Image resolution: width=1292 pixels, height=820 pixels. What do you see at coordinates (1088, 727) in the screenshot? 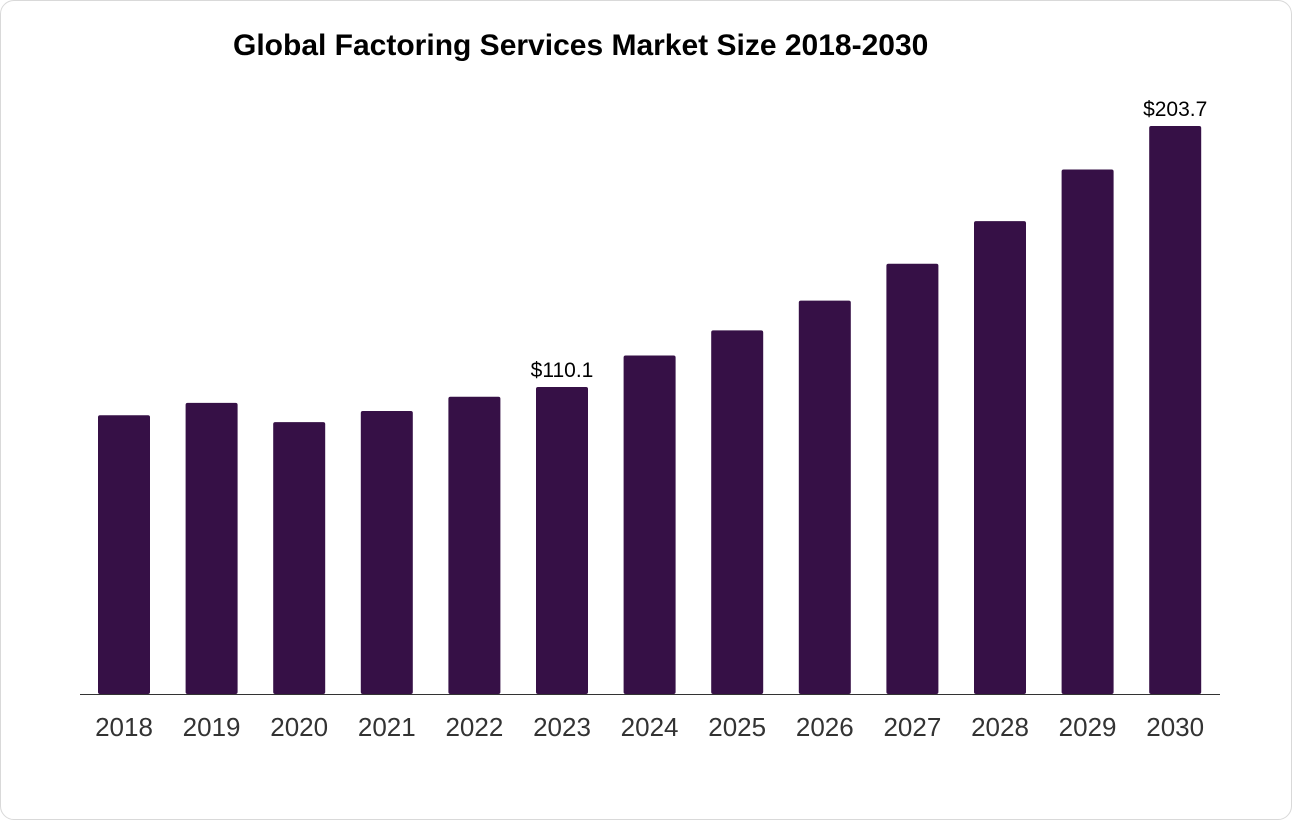
I see `x-tick-label: 2029` at bounding box center [1088, 727].